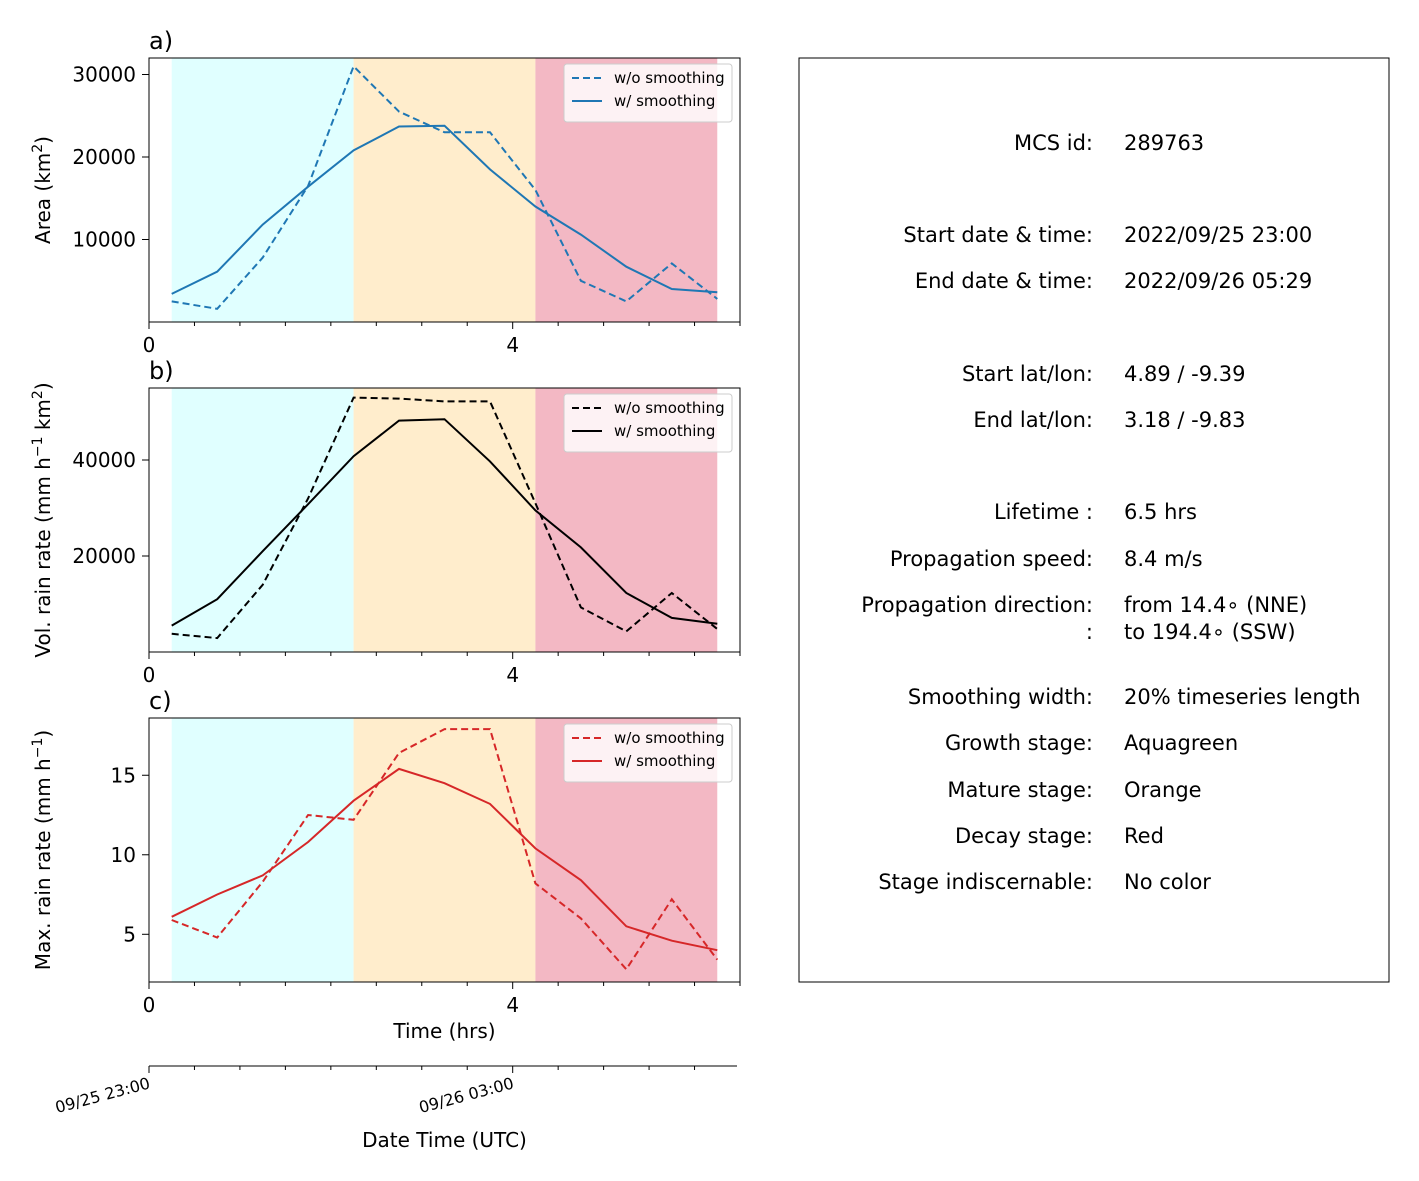  What do you see at coordinates (104, 460) in the screenshot?
I see `y-tick-label: 40000` at bounding box center [104, 460].